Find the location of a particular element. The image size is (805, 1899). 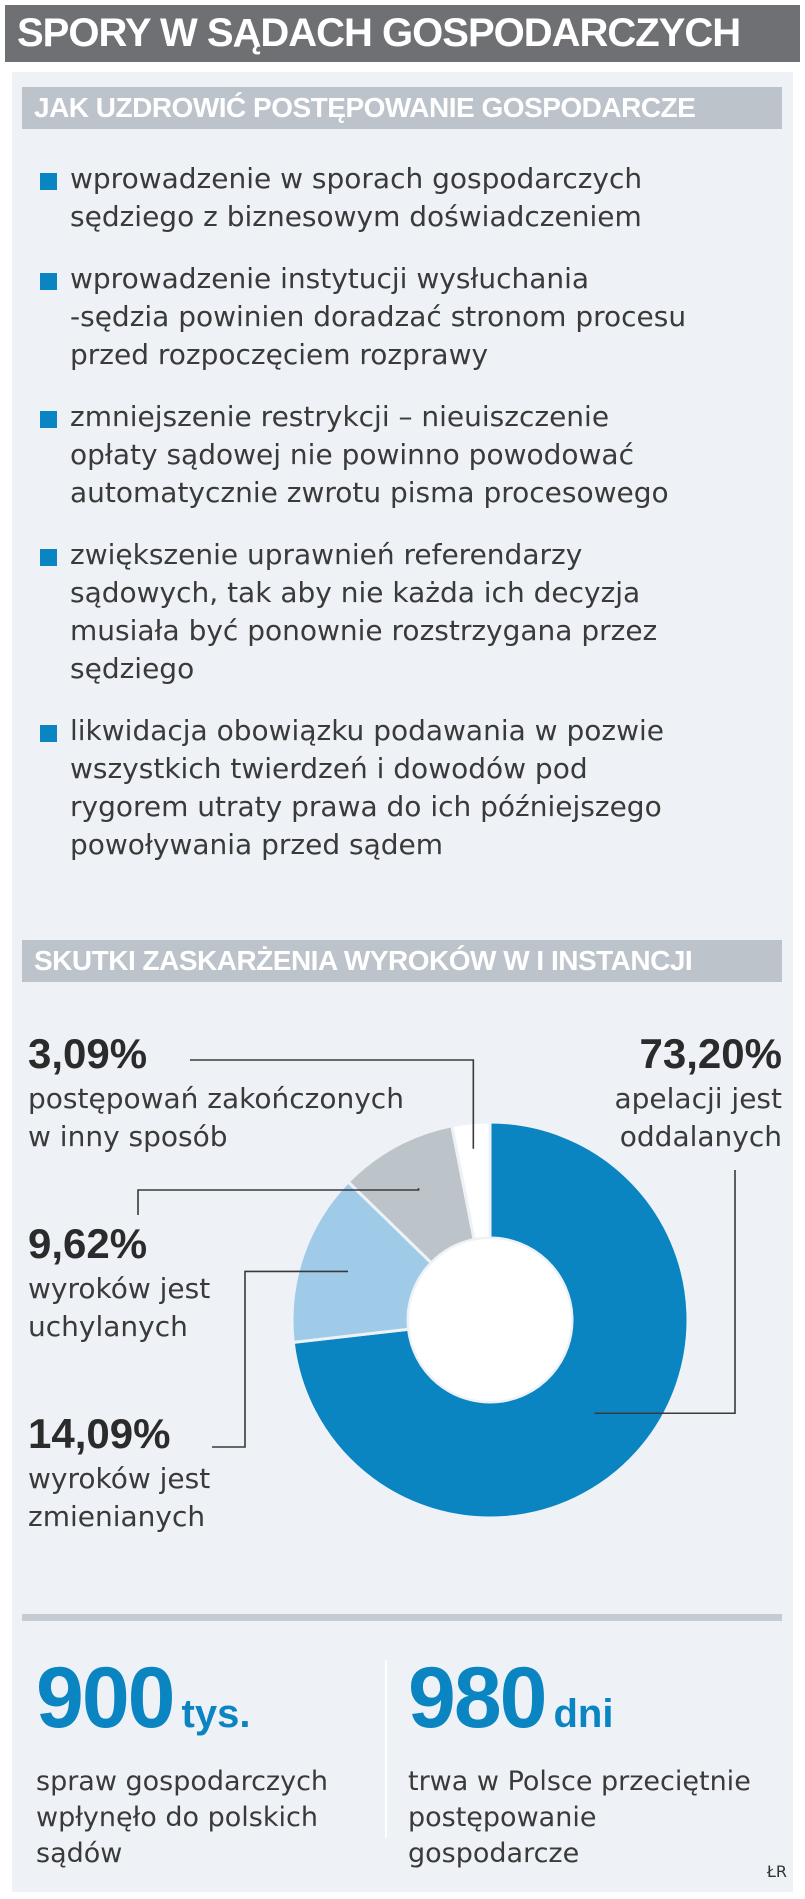

slice-description-label: oddalanych is located at coordinates (701, 1136).